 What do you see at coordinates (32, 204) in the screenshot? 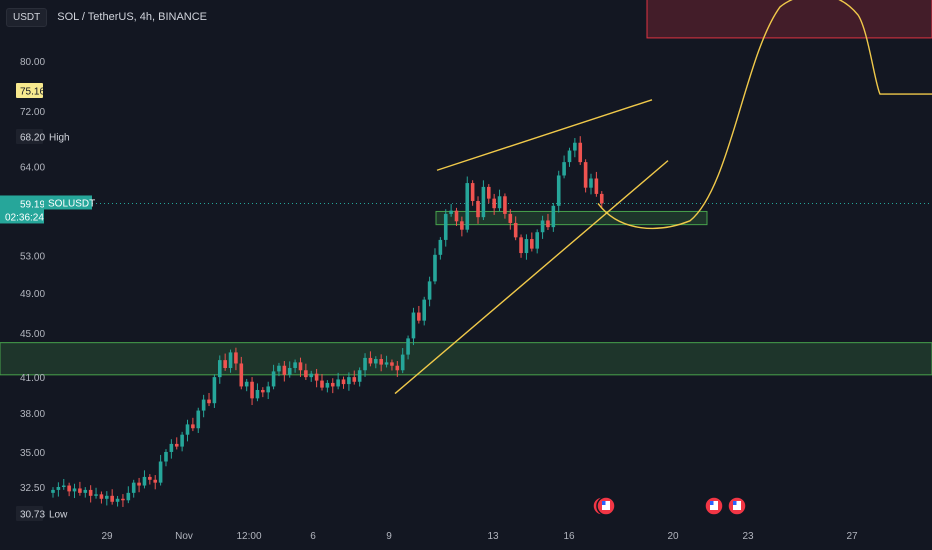
I see `last-price-value: 59.19` at bounding box center [32, 204].